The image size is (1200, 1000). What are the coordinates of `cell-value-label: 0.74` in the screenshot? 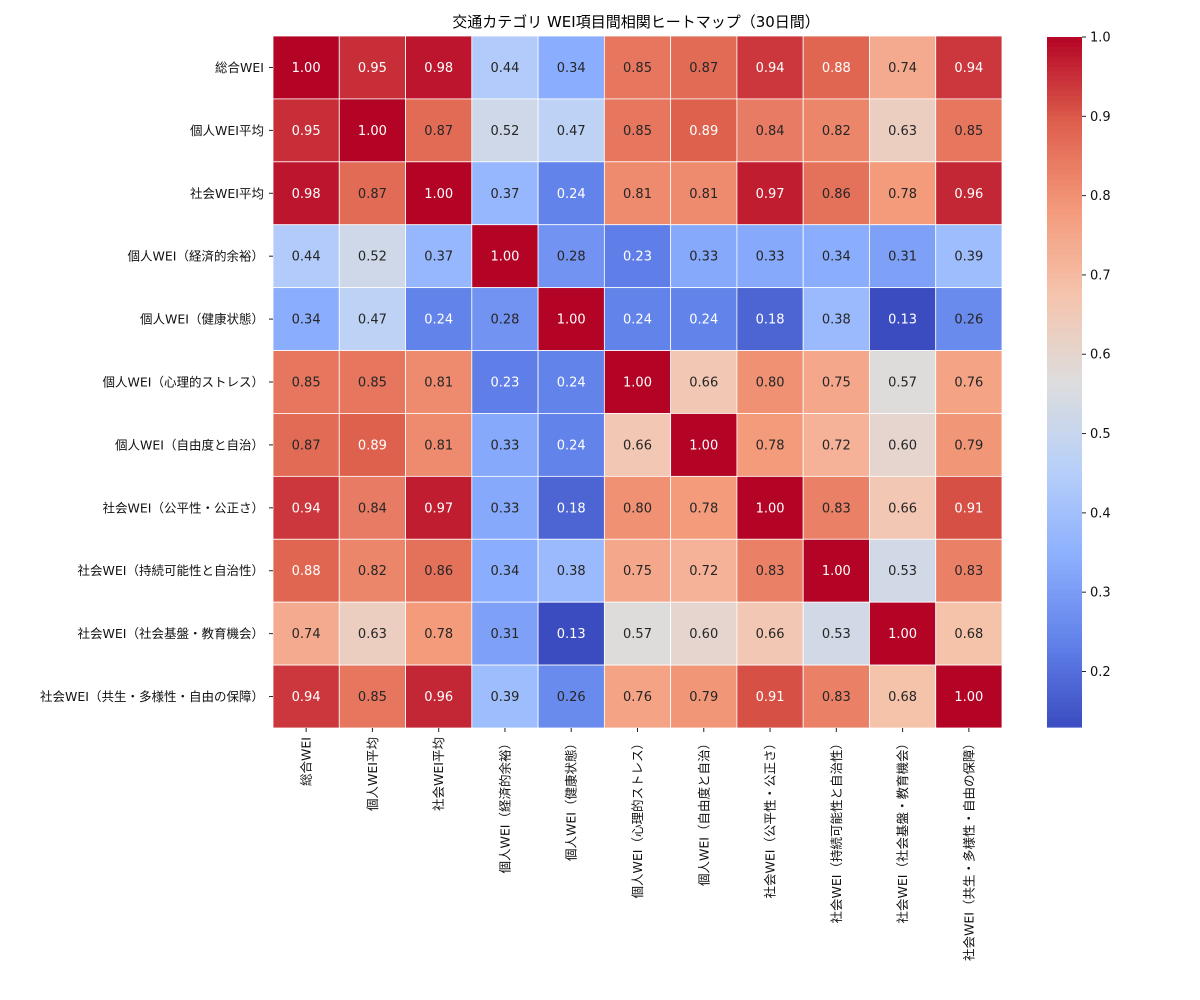 It's located at (902, 68).